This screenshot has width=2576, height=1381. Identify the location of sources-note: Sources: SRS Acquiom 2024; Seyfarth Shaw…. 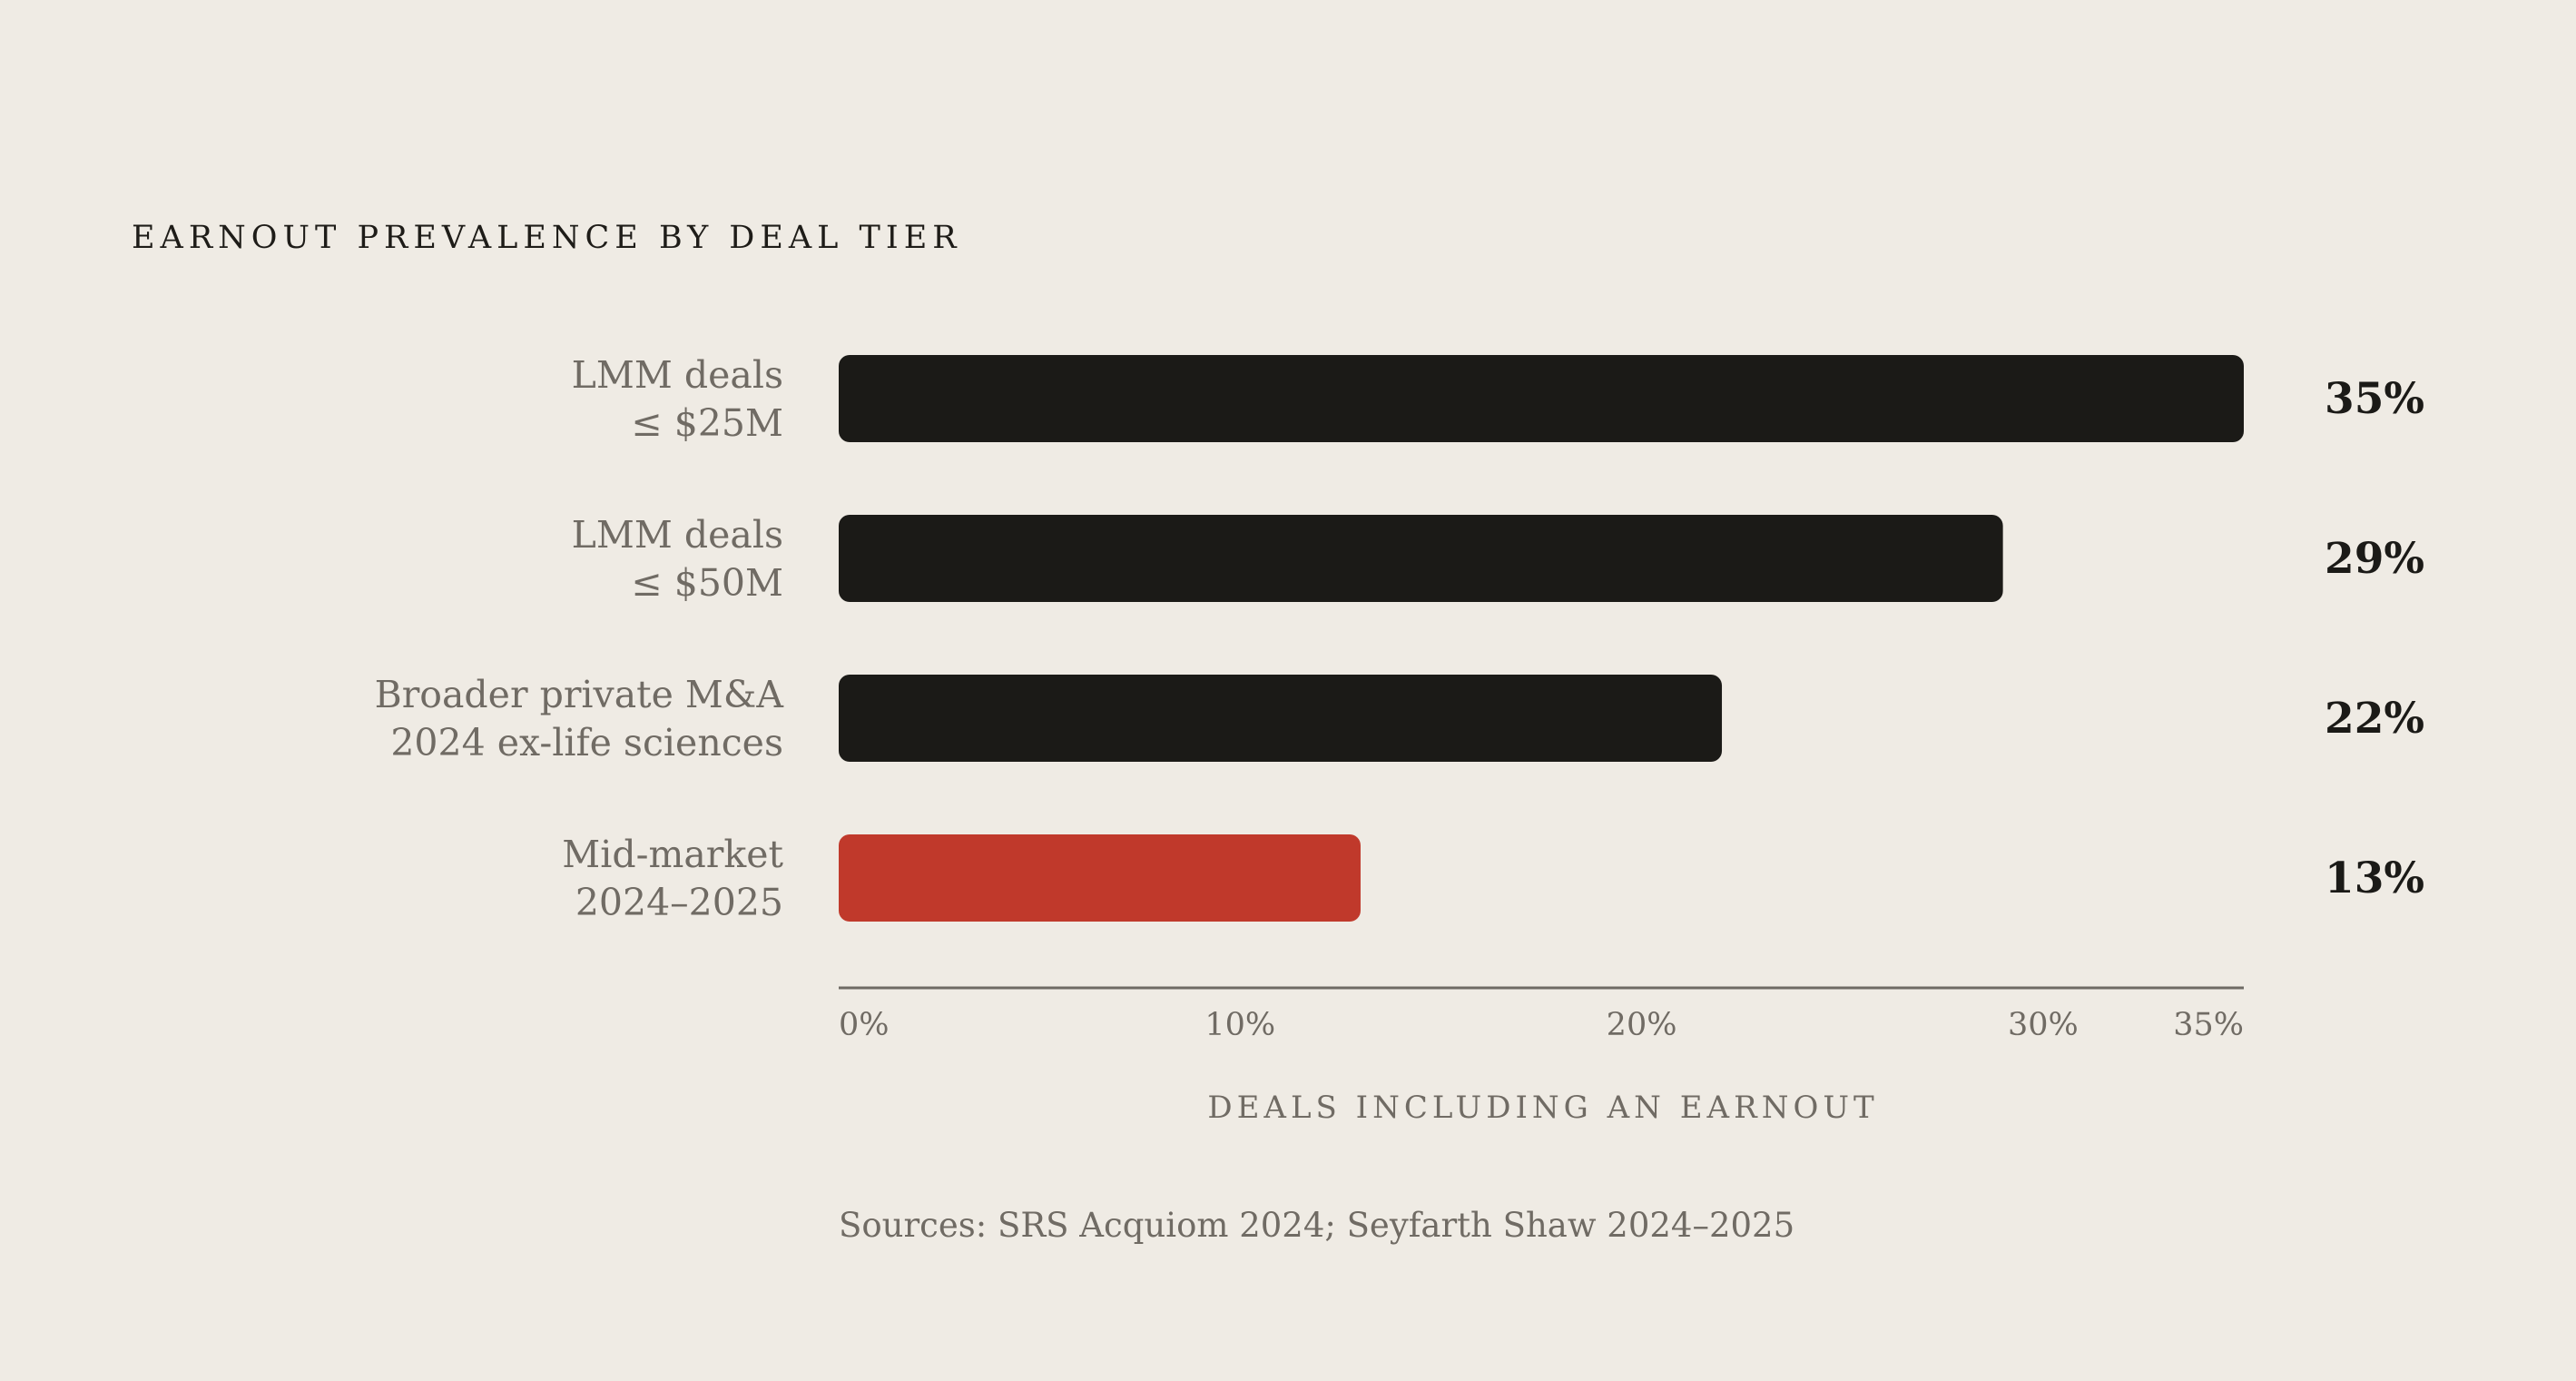
(1317, 1225).